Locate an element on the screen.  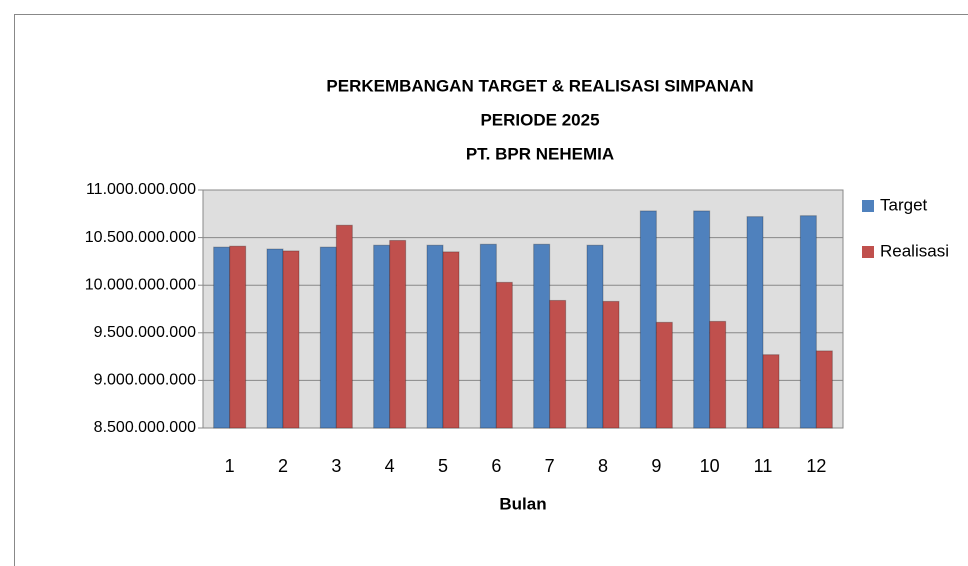
y-tick-label: 10.500.000.000 is located at coordinates (140, 237).